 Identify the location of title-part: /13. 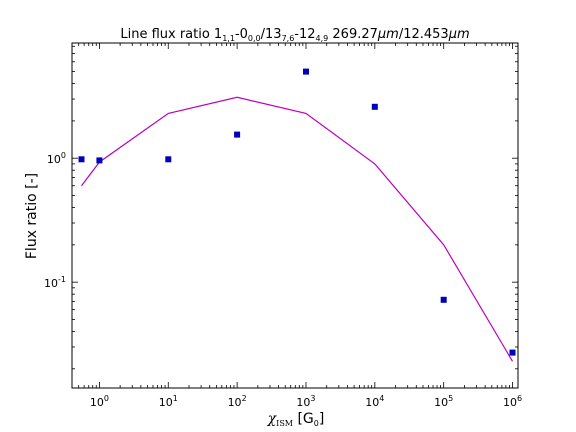
(271, 34).